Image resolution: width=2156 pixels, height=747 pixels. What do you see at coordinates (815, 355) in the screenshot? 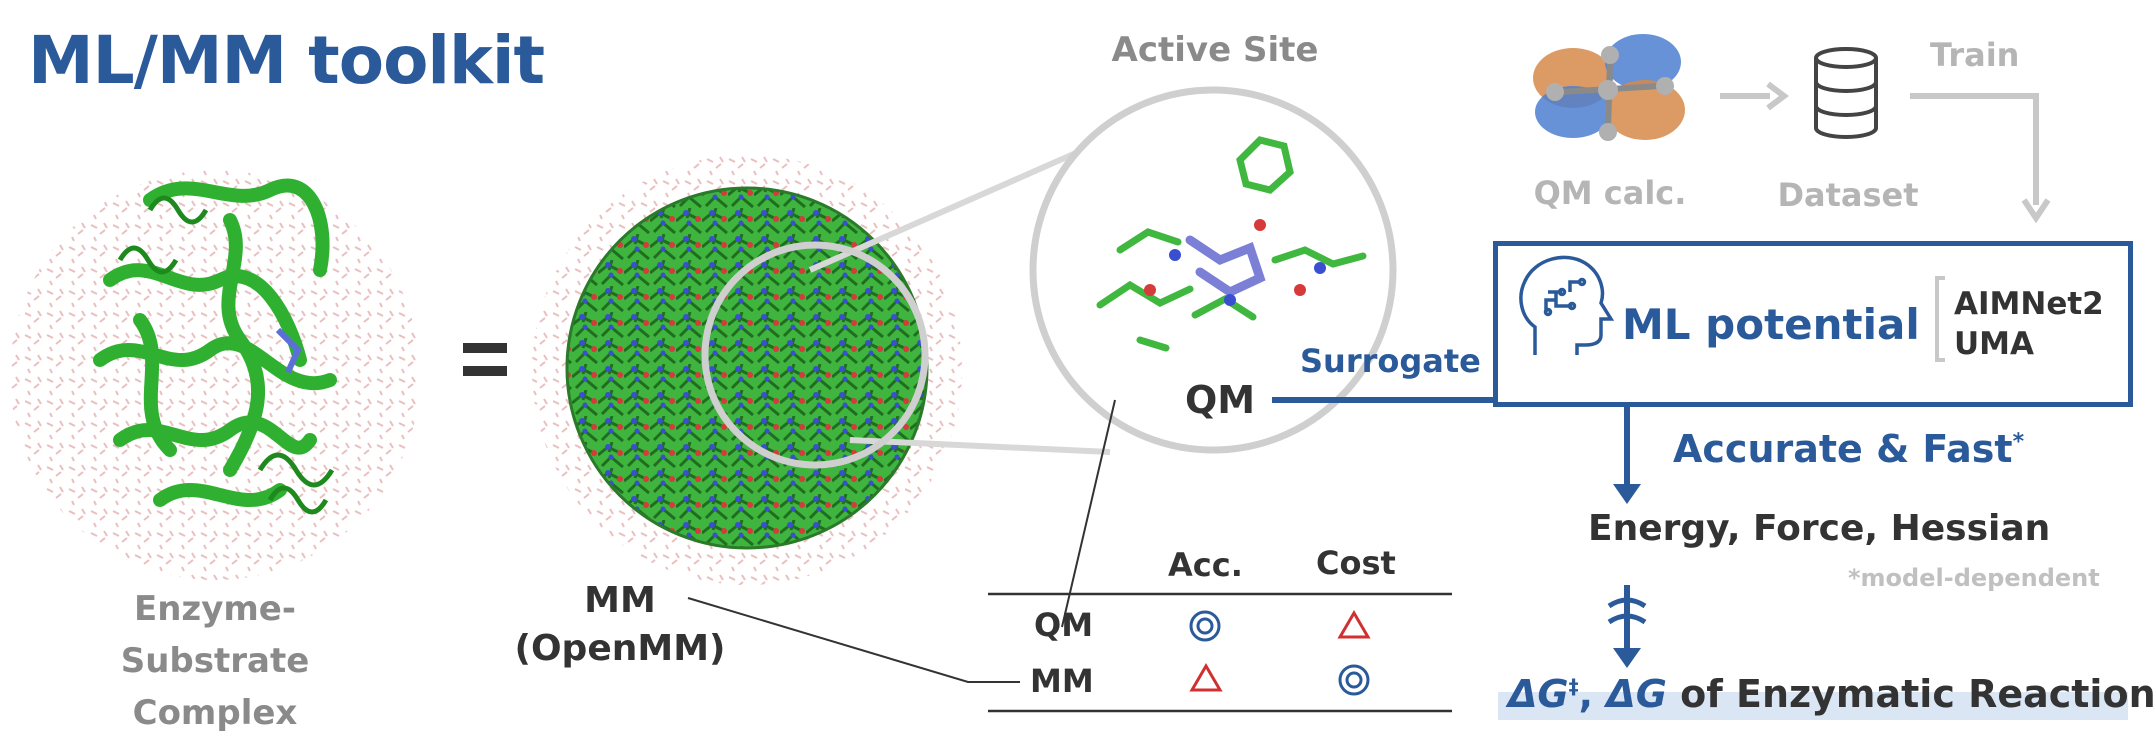
I see `selection-circle` at bounding box center [815, 355].